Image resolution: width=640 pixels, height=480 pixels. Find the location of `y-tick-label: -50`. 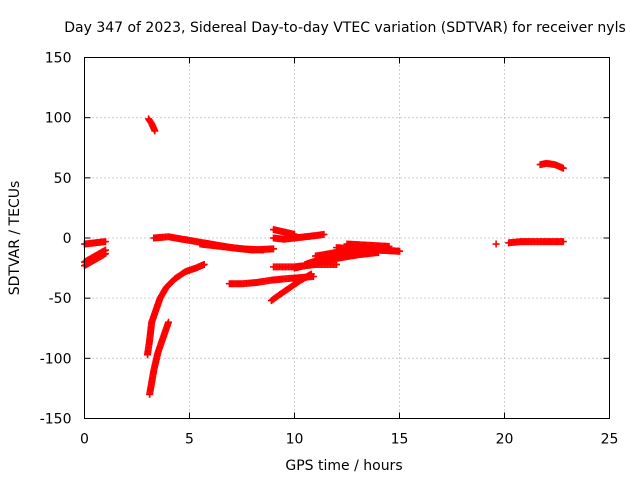

y-tick-label: -50 is located at coordinates (60, 299).